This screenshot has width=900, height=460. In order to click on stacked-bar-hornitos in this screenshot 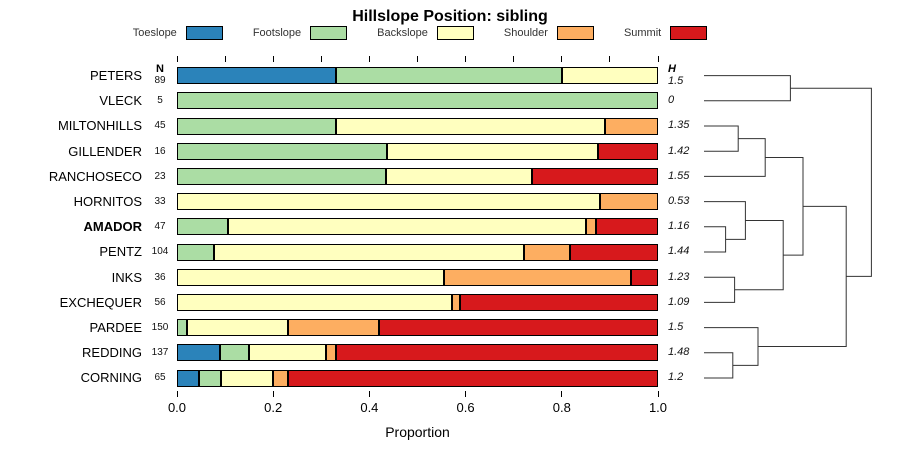, I will do `click(417, 202)`.